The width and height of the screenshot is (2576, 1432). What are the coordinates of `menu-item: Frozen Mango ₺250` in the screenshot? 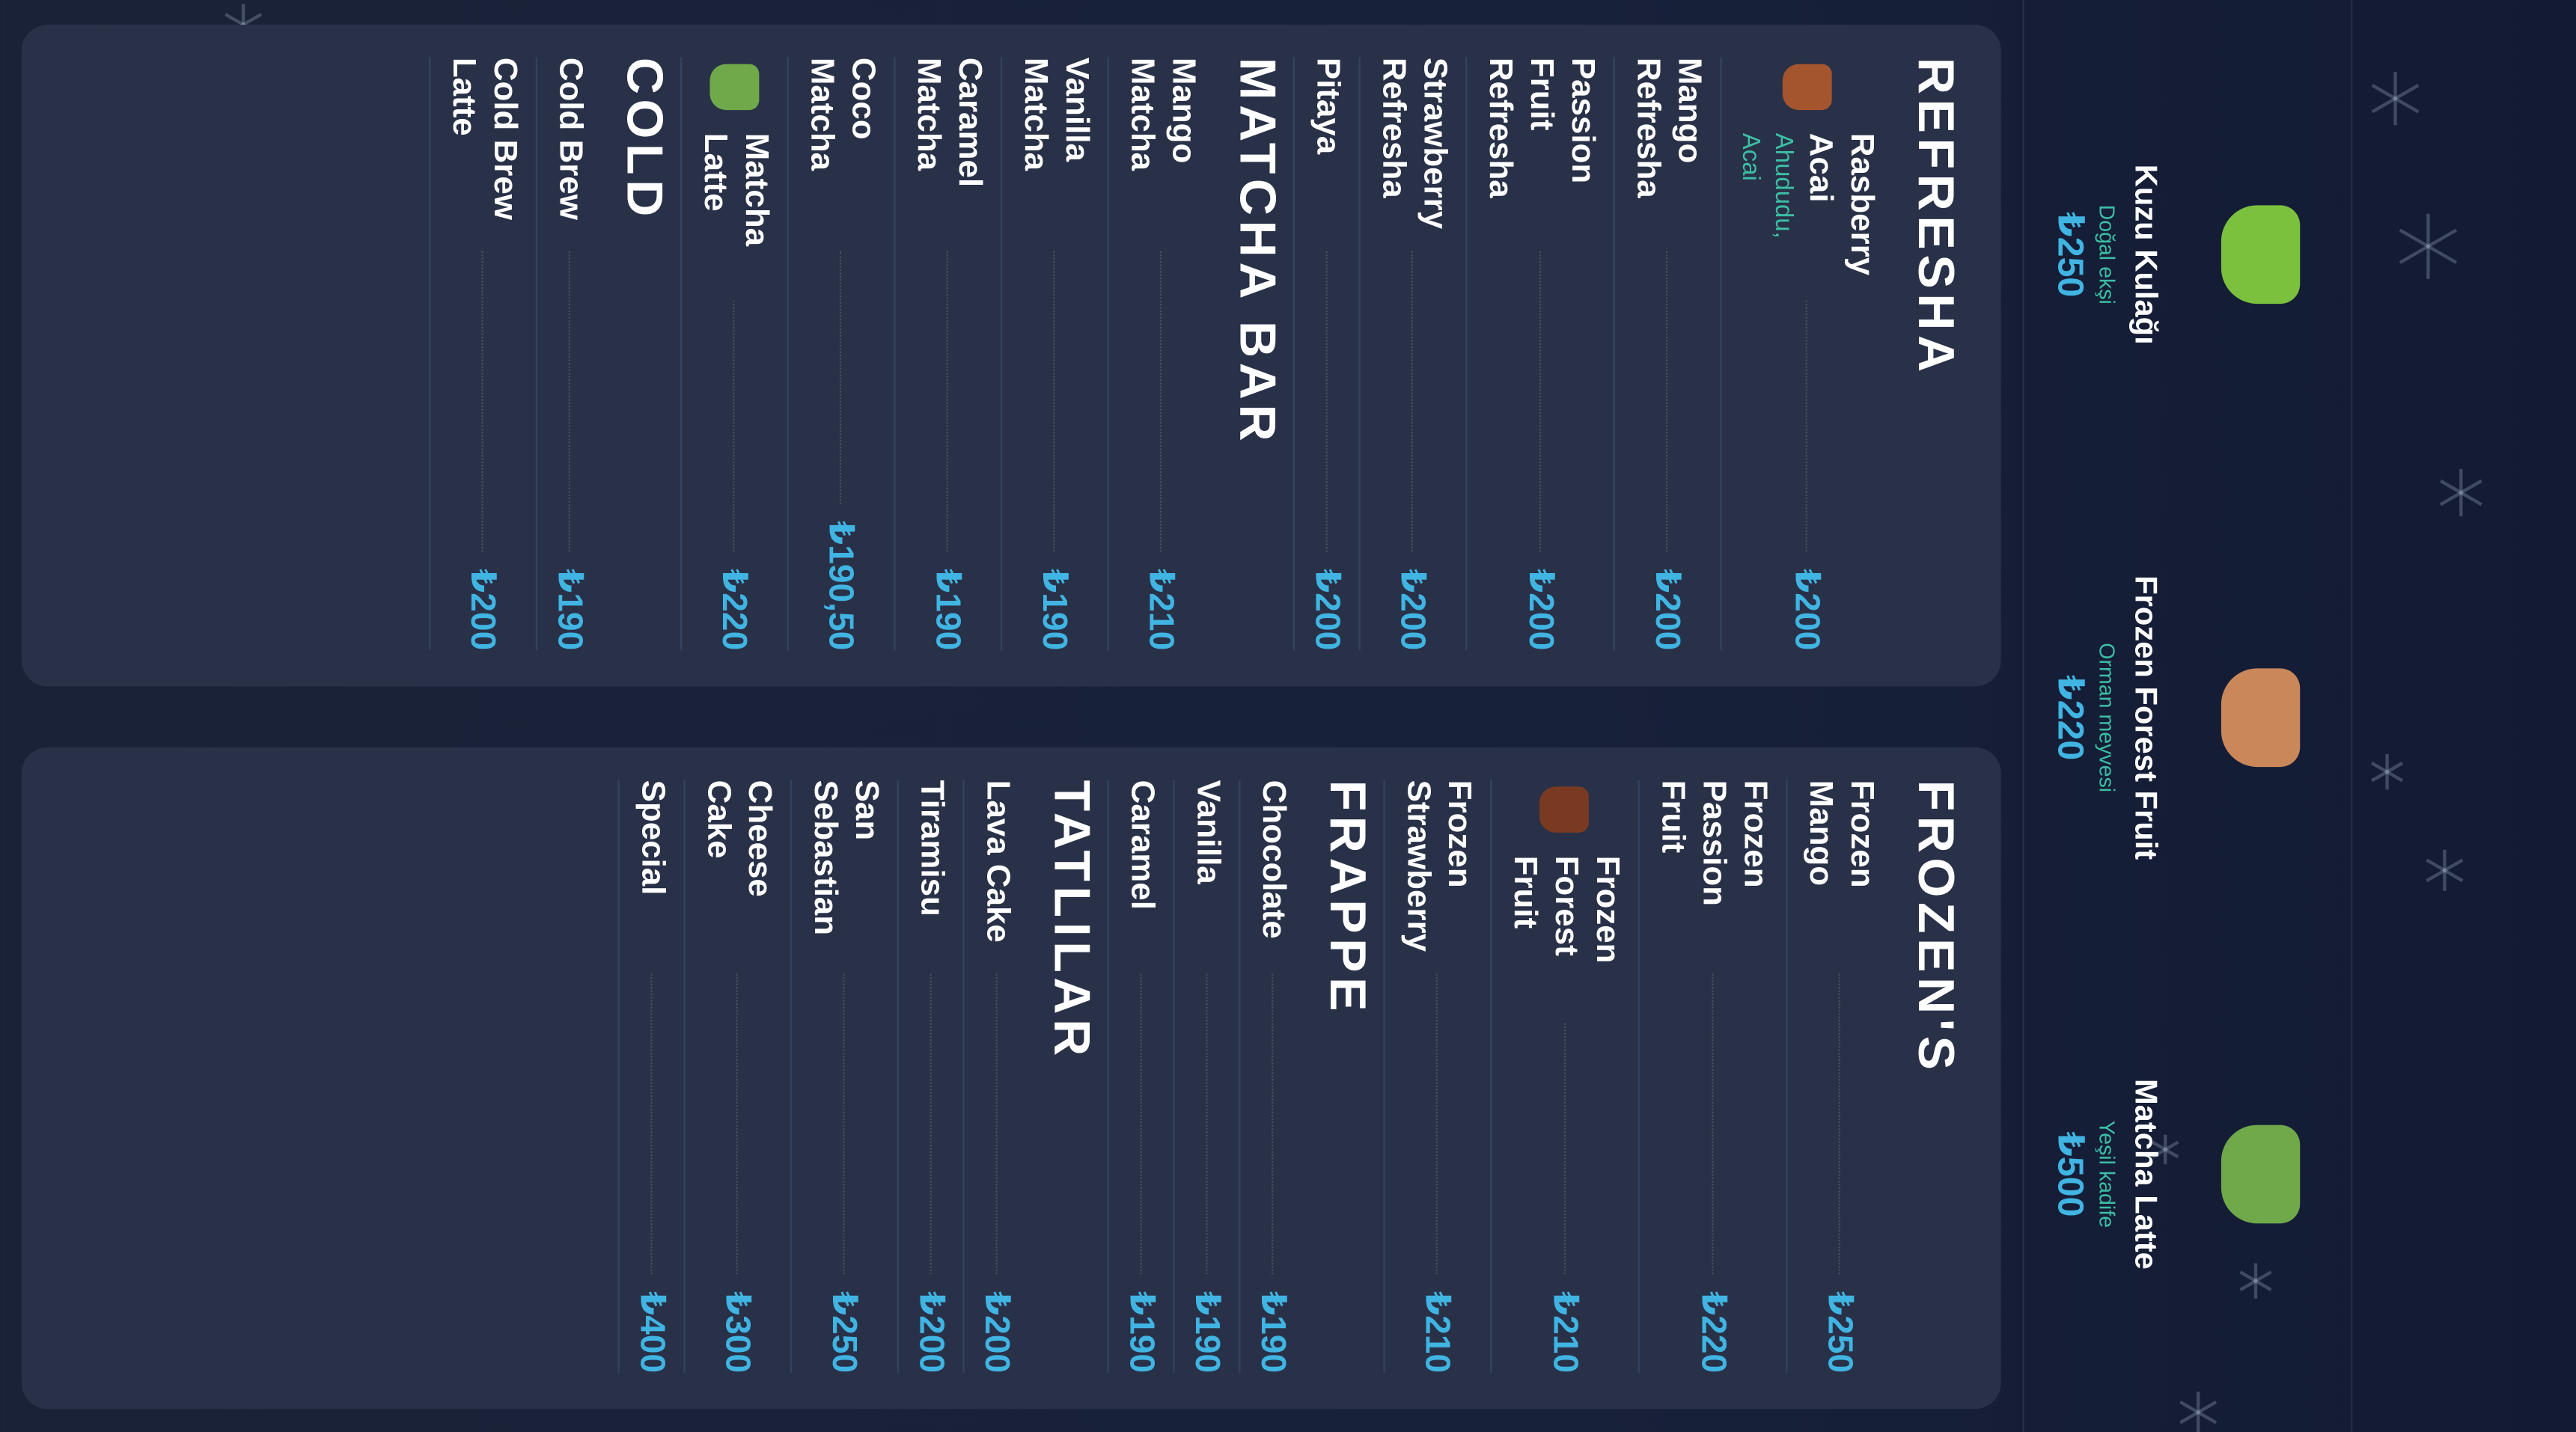 It's located at (1839, 1077).